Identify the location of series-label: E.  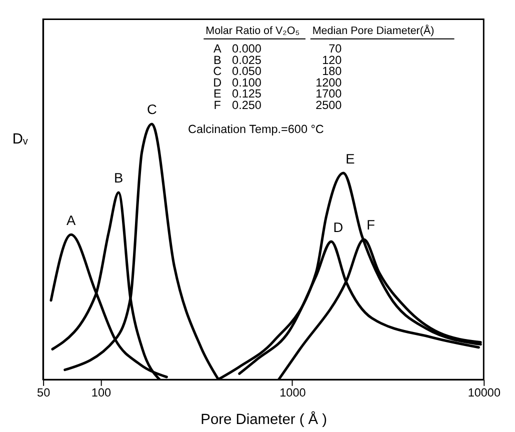
(350, 158).